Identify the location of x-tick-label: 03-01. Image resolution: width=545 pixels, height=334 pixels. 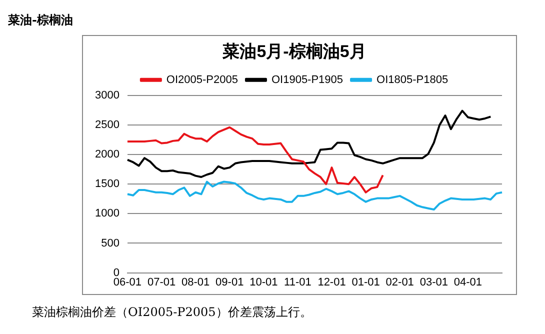
(434, 282).